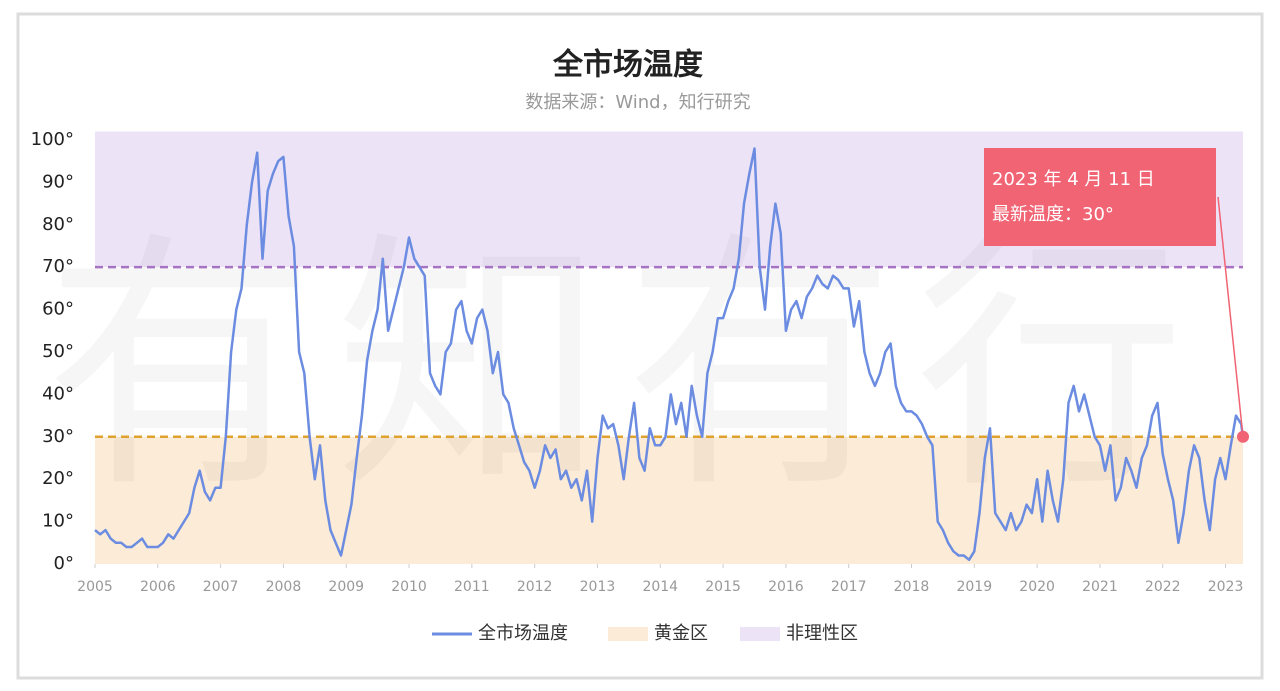  Describe the element at coordinates (1037, 587) in the screenshot. I see `x-tick-label: 2020` at that location.